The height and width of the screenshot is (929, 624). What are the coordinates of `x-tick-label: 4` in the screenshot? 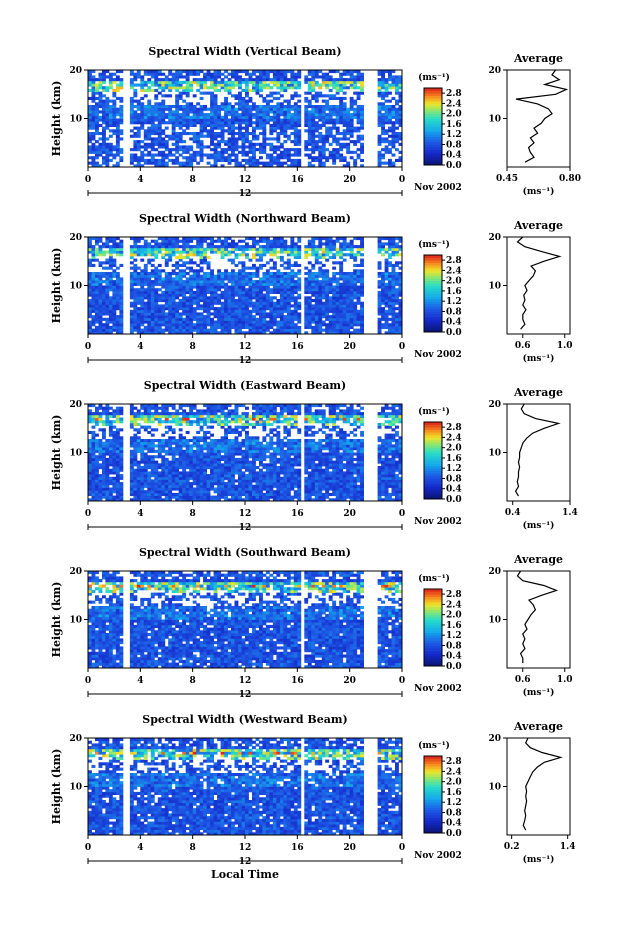 It's located at (140, 180).